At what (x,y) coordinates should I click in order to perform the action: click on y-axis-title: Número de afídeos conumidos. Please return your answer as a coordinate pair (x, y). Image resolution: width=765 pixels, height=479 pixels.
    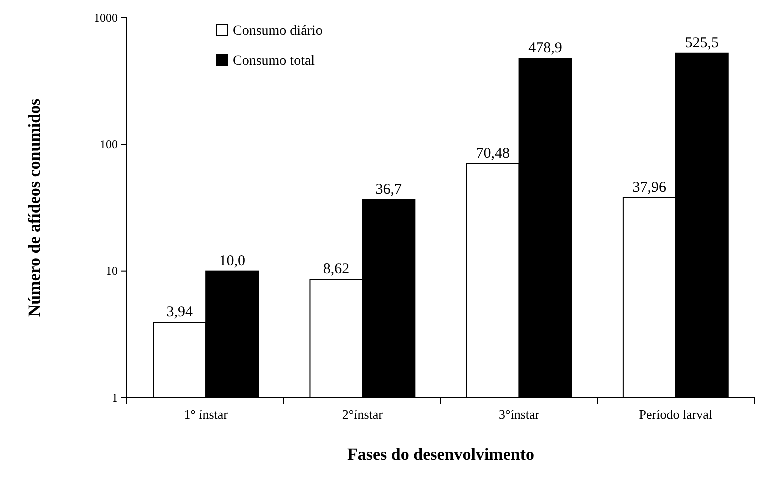
    Looking at the image, I should click on (34, 208).